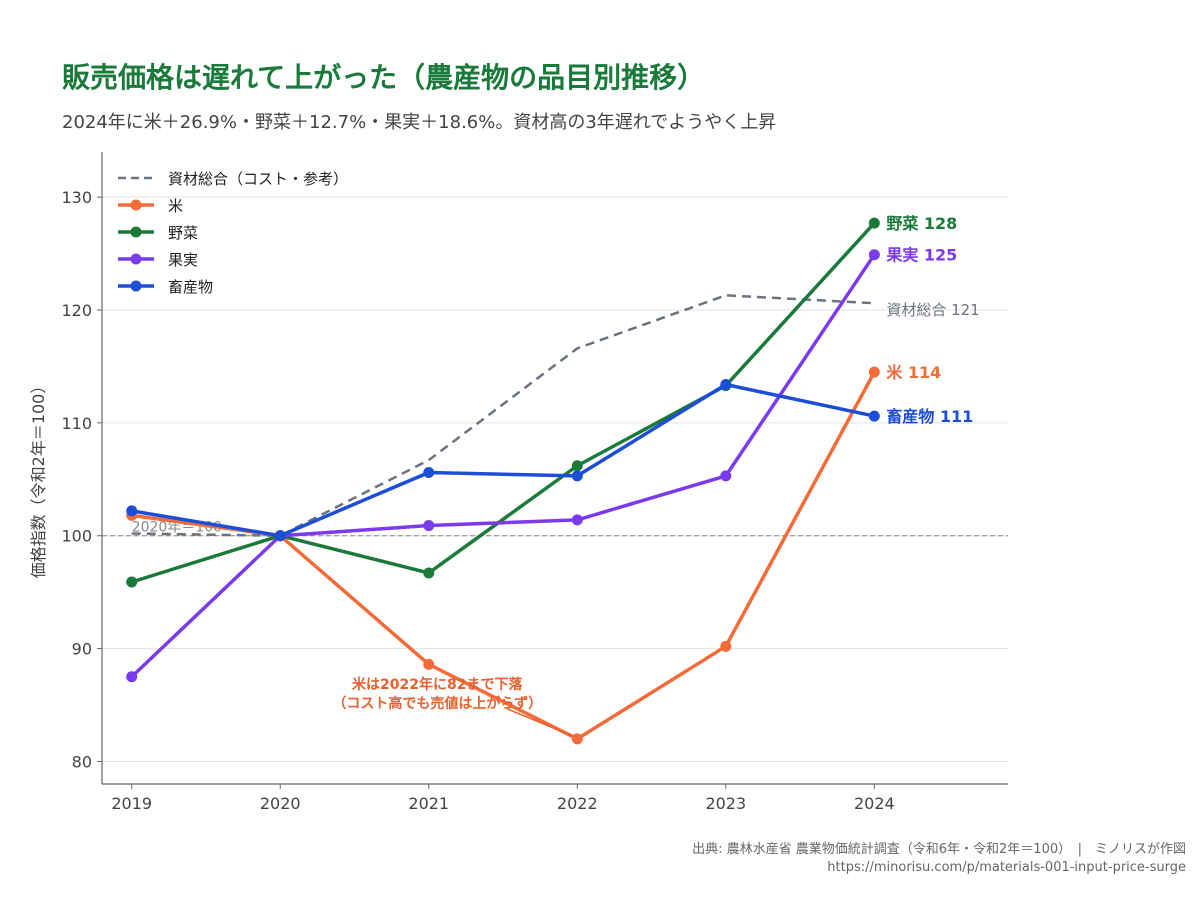 The image size is (1200, 900). I want to click on x-tick-label: 2023, so click(725, 803).